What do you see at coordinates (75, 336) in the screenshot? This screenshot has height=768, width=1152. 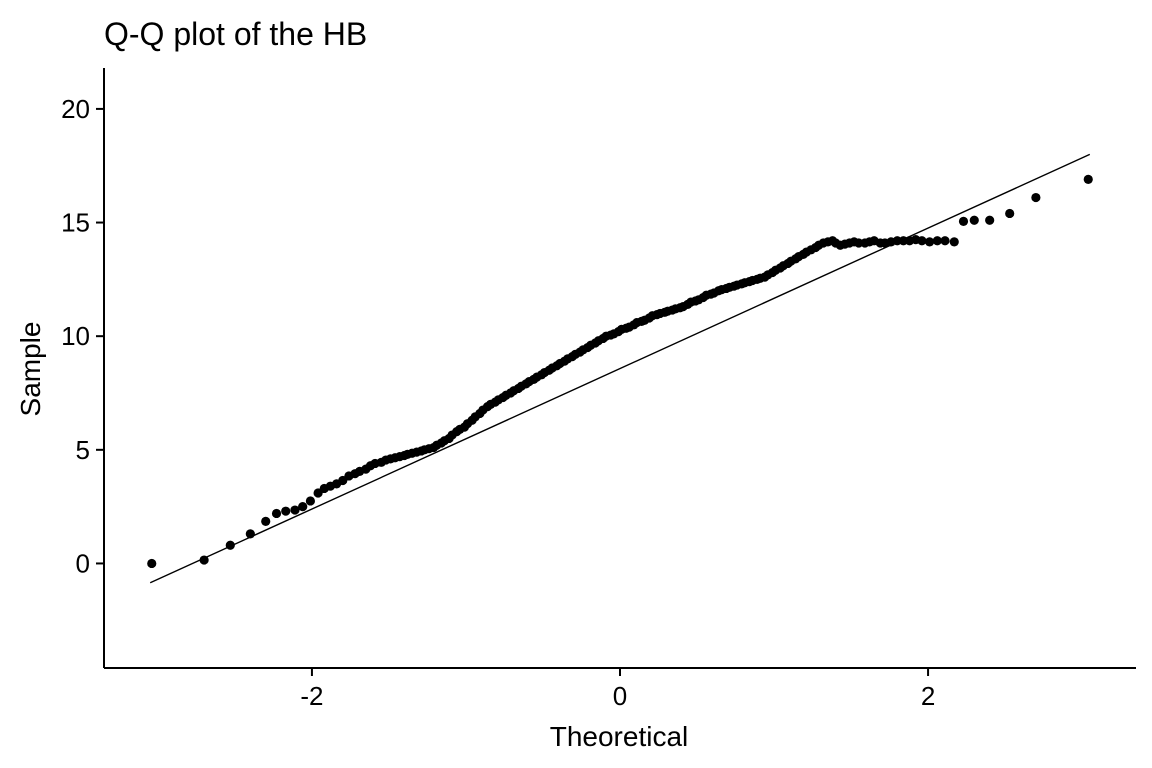 I see `y-tick-label: 10` at bounding box center [75, 336].